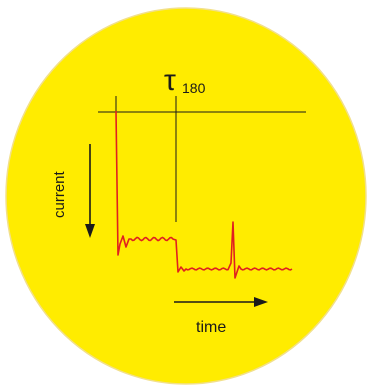  Describe the element at coordinates (59, 194) in the screenshot. I see `y-axis-label: current` at that location.